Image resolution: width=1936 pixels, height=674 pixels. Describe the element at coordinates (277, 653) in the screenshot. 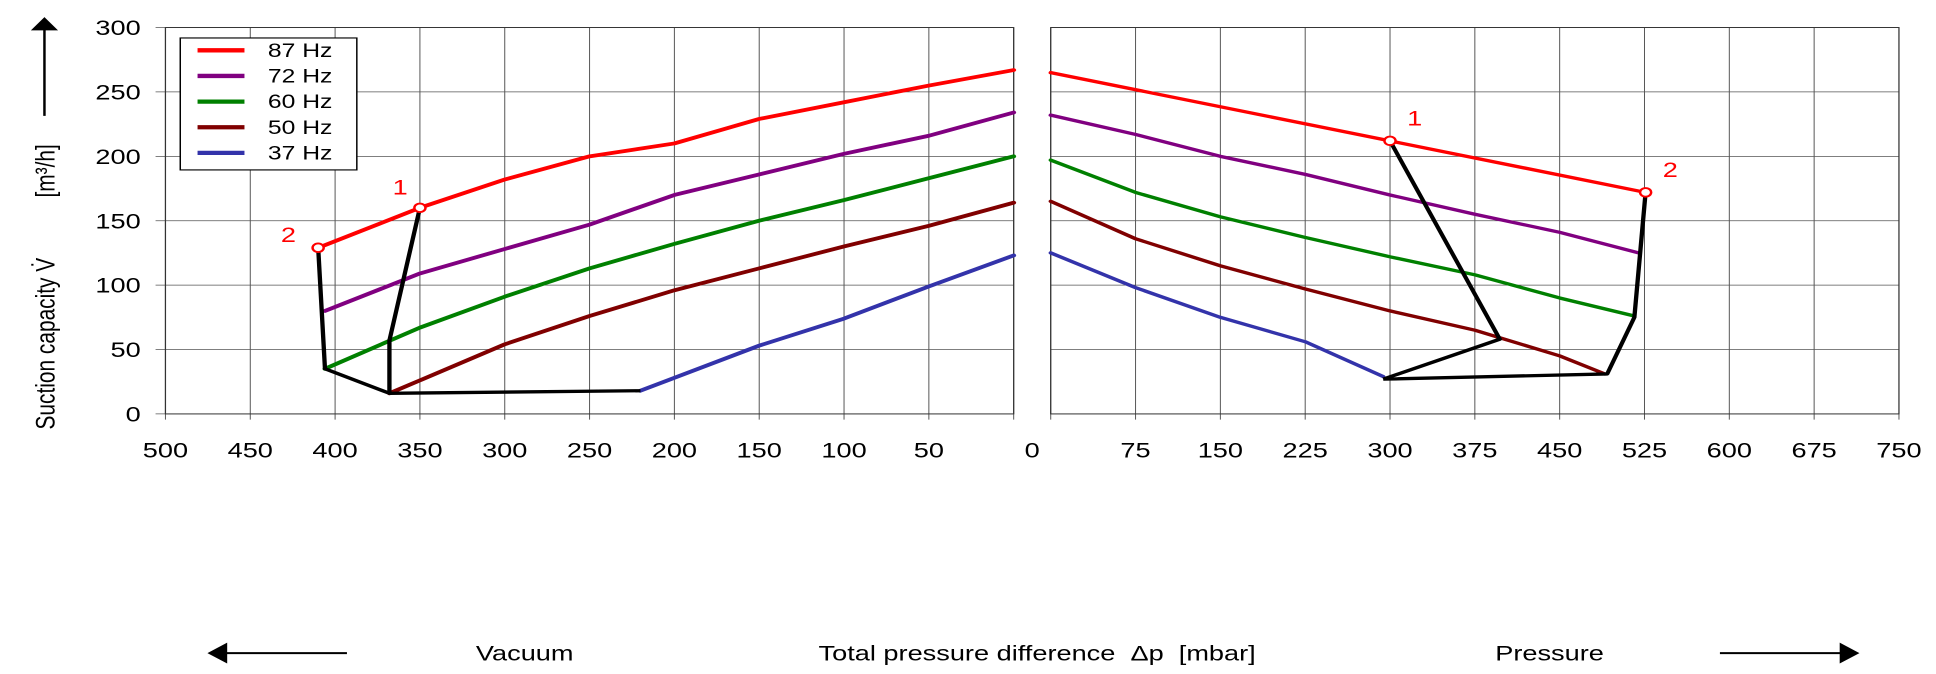

I see `vacuum-arrow` at that location.